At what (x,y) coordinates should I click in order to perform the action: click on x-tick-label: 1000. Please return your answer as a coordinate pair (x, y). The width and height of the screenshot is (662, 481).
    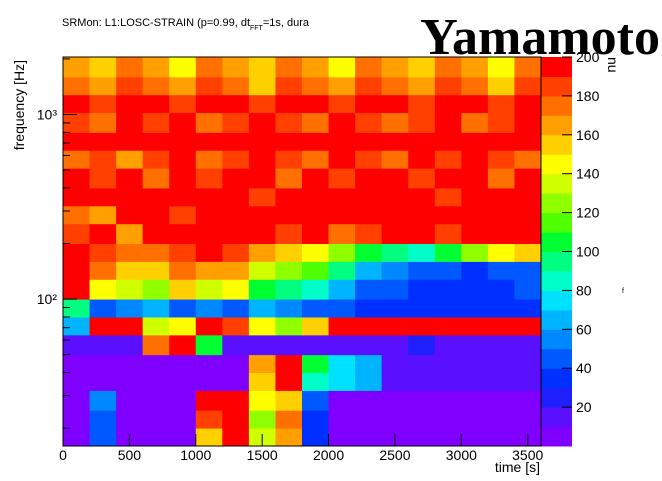
    Looking at the image, I should click on (195, 455).